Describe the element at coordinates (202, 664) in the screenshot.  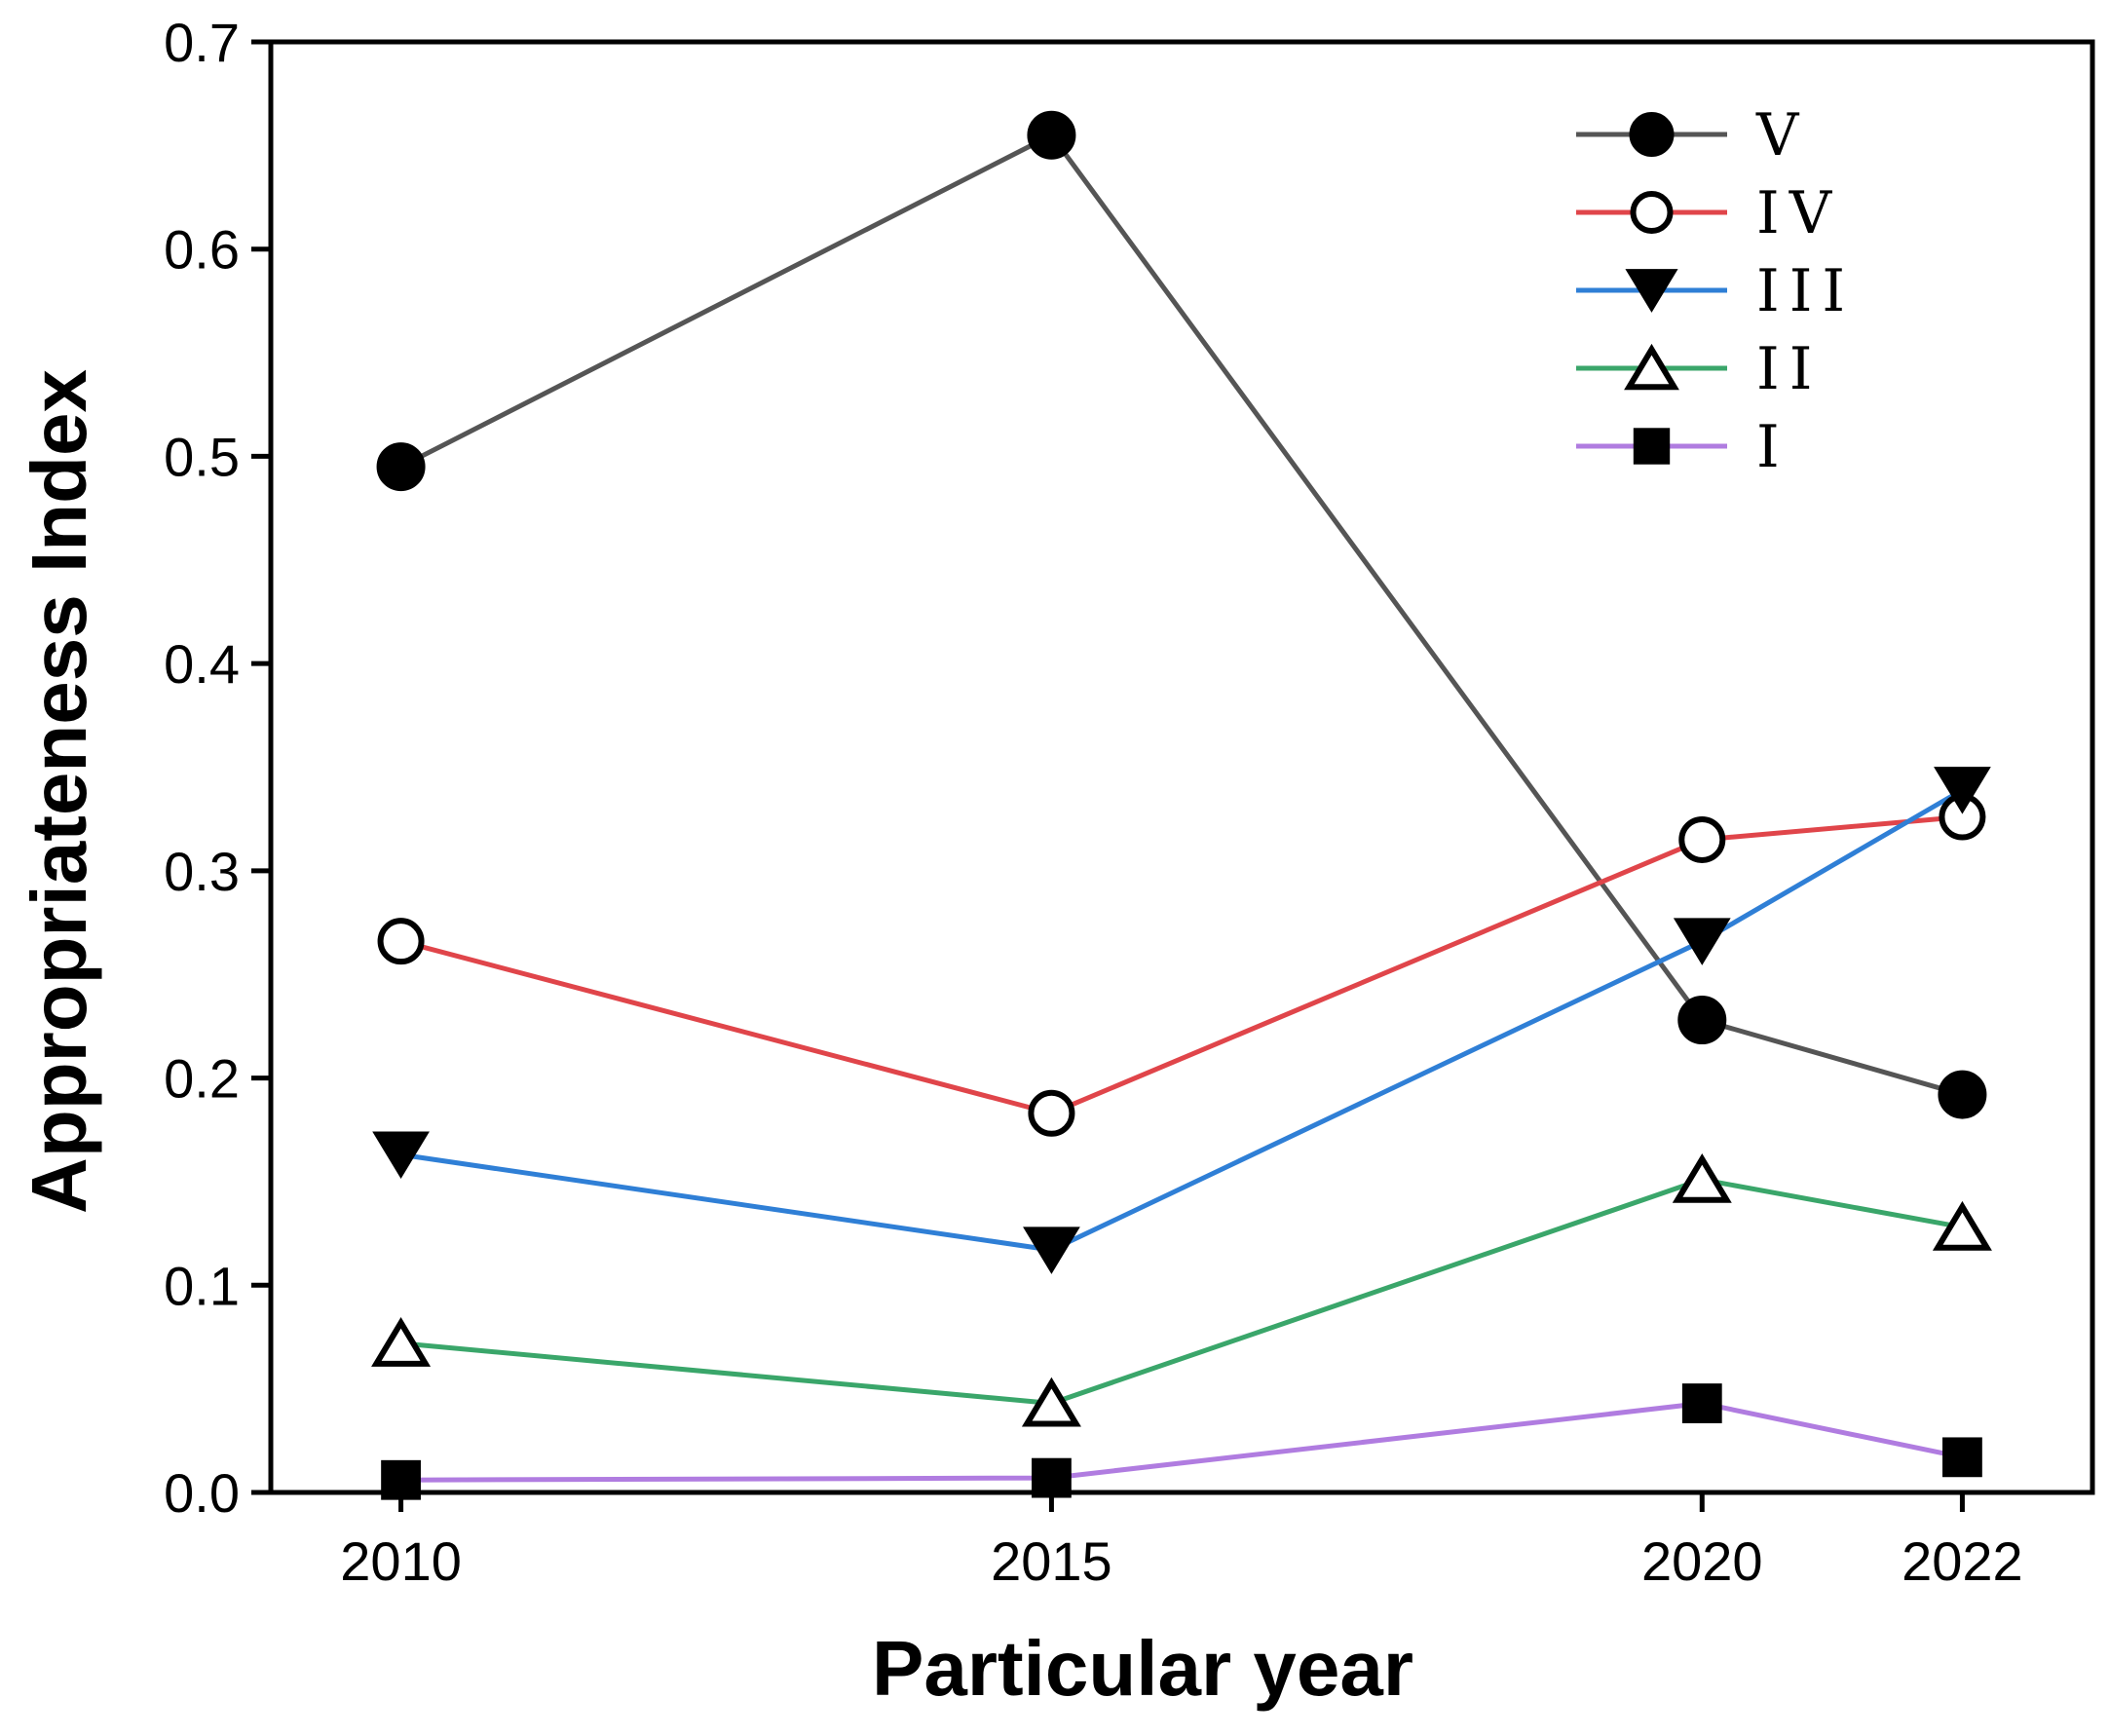
I see `y-tick-label: 0.4` at that location.